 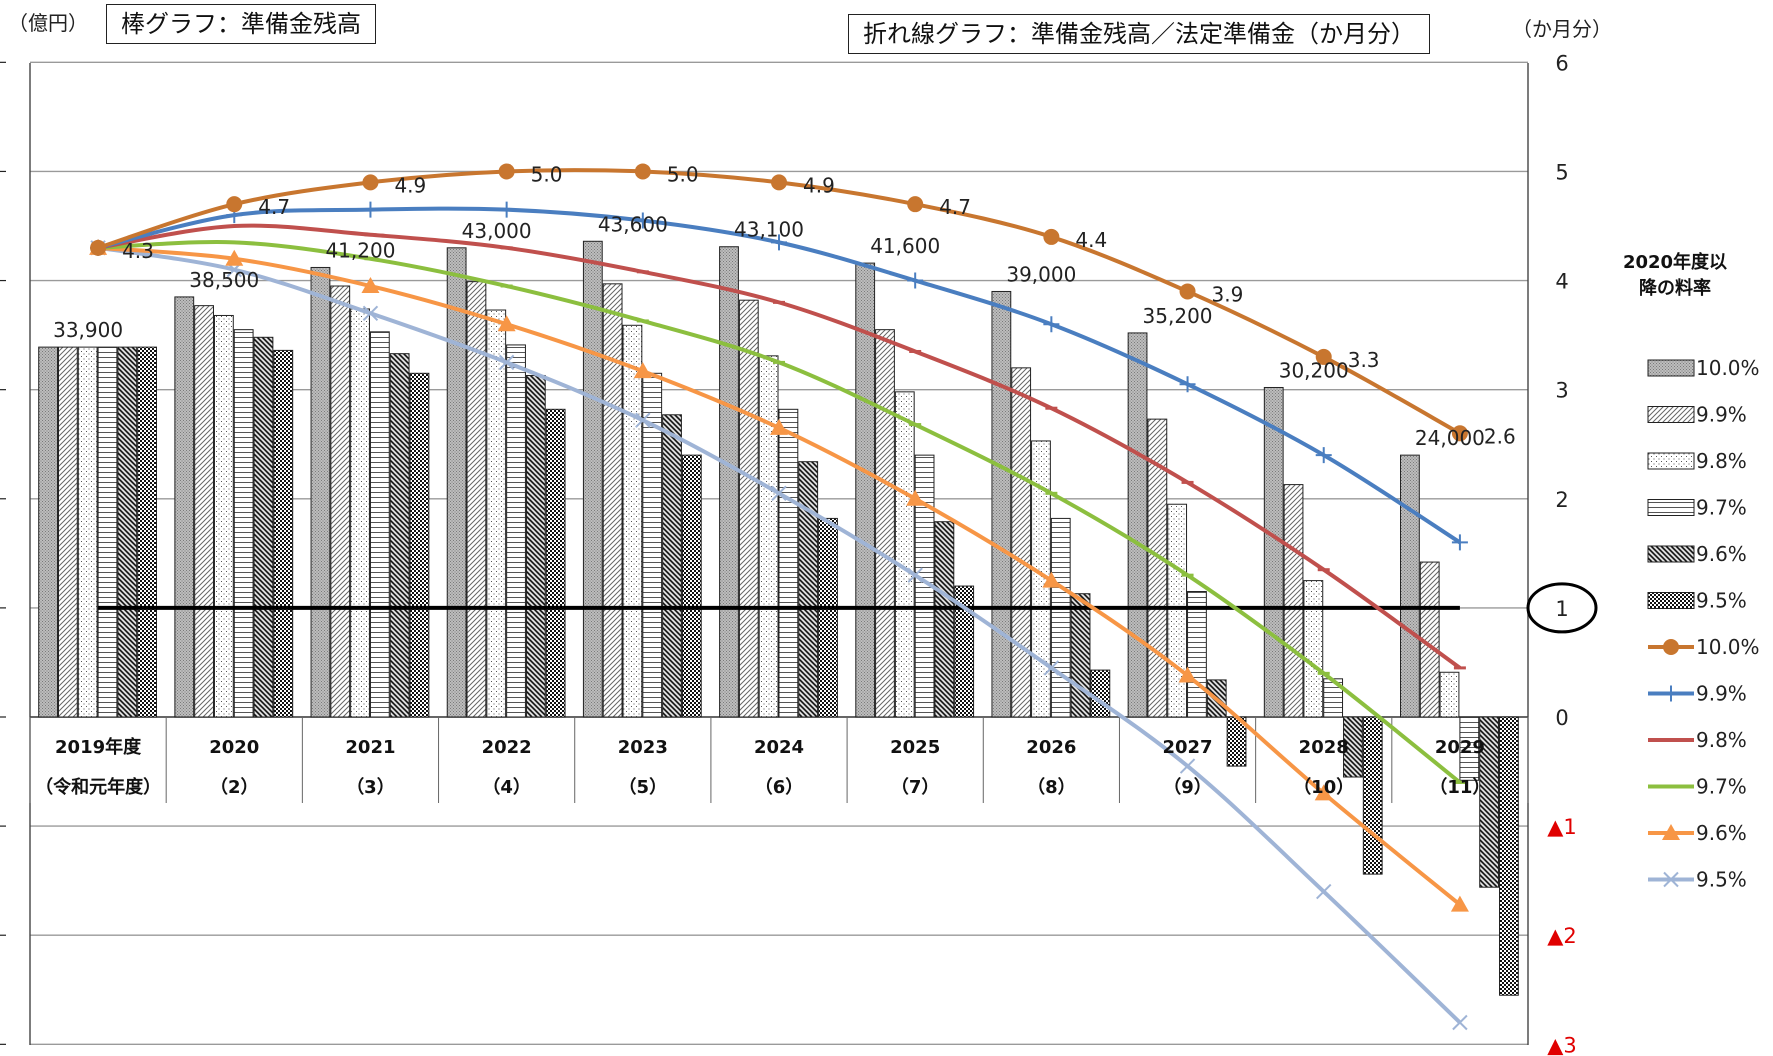 What do you see at coordinates (48, 23) in the screenshot?
I see `left-axis-unit: （億円）` at bounding box center [48, 23].